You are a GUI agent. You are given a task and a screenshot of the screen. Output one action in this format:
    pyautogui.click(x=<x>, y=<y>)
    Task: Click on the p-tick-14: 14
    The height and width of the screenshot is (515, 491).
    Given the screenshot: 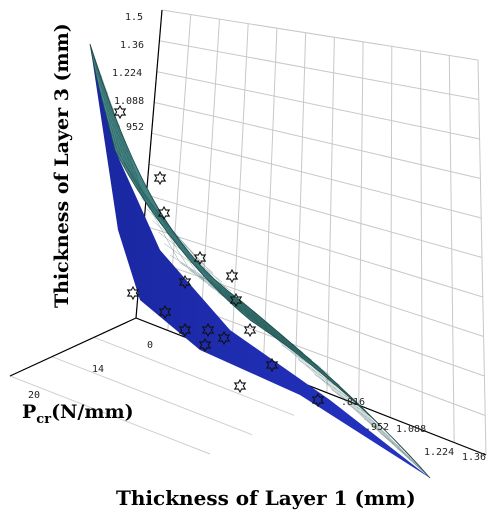 What is the action you would take?
    pyautogui.click(x=98, y=369)
    